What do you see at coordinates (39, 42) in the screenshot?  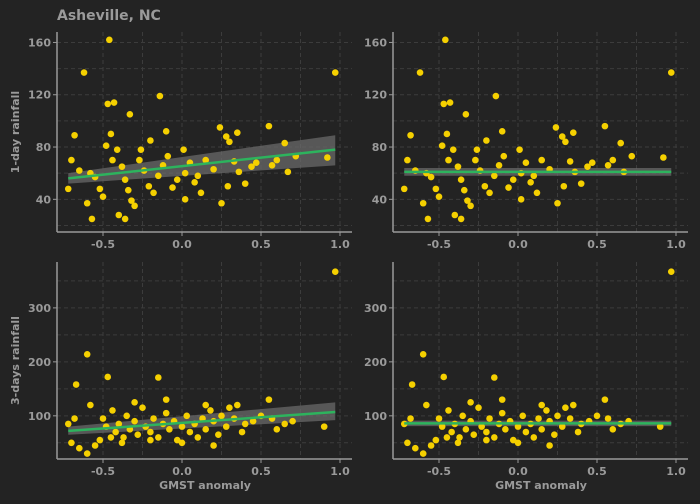 I see `y-tick-label: 160` at bounding box center [39, 42].